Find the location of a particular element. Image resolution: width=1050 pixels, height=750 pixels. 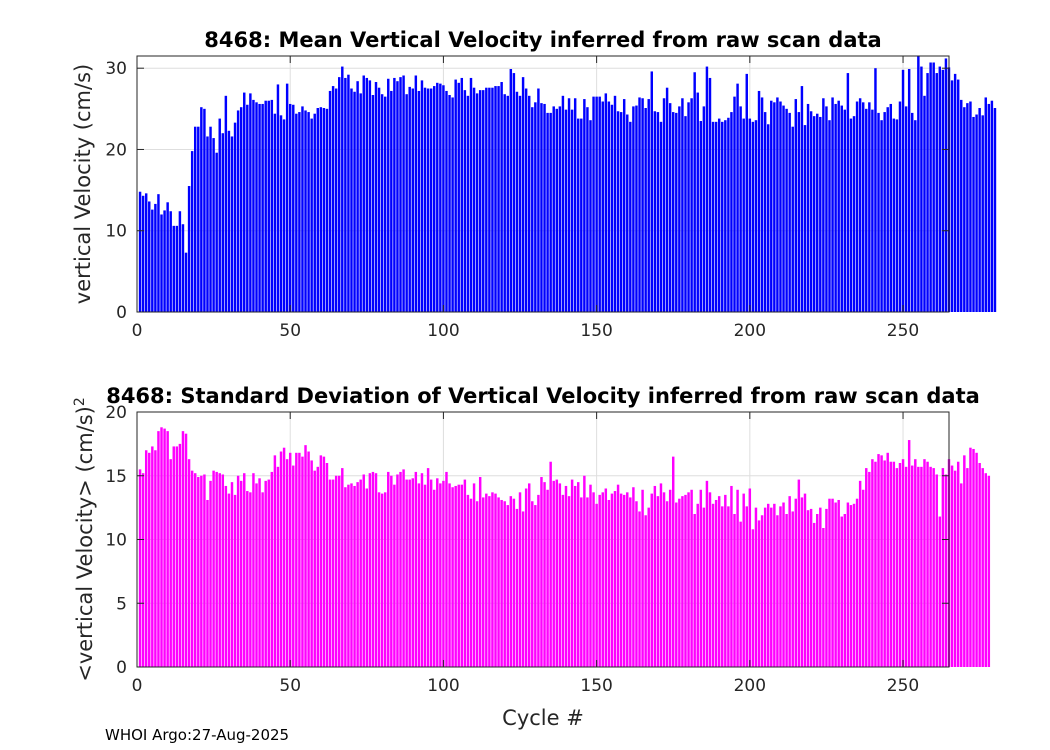

x-tick-label: 150 is located at coordinates (596, 686).